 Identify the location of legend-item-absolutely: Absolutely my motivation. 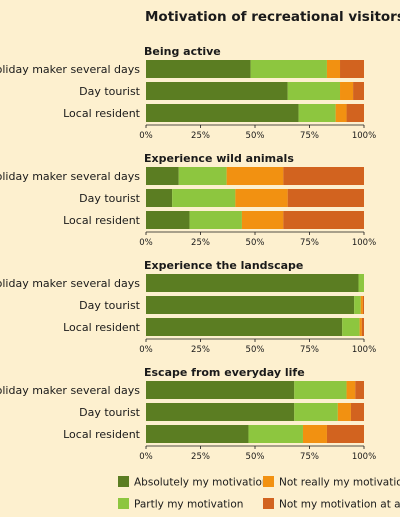
(193, 482).